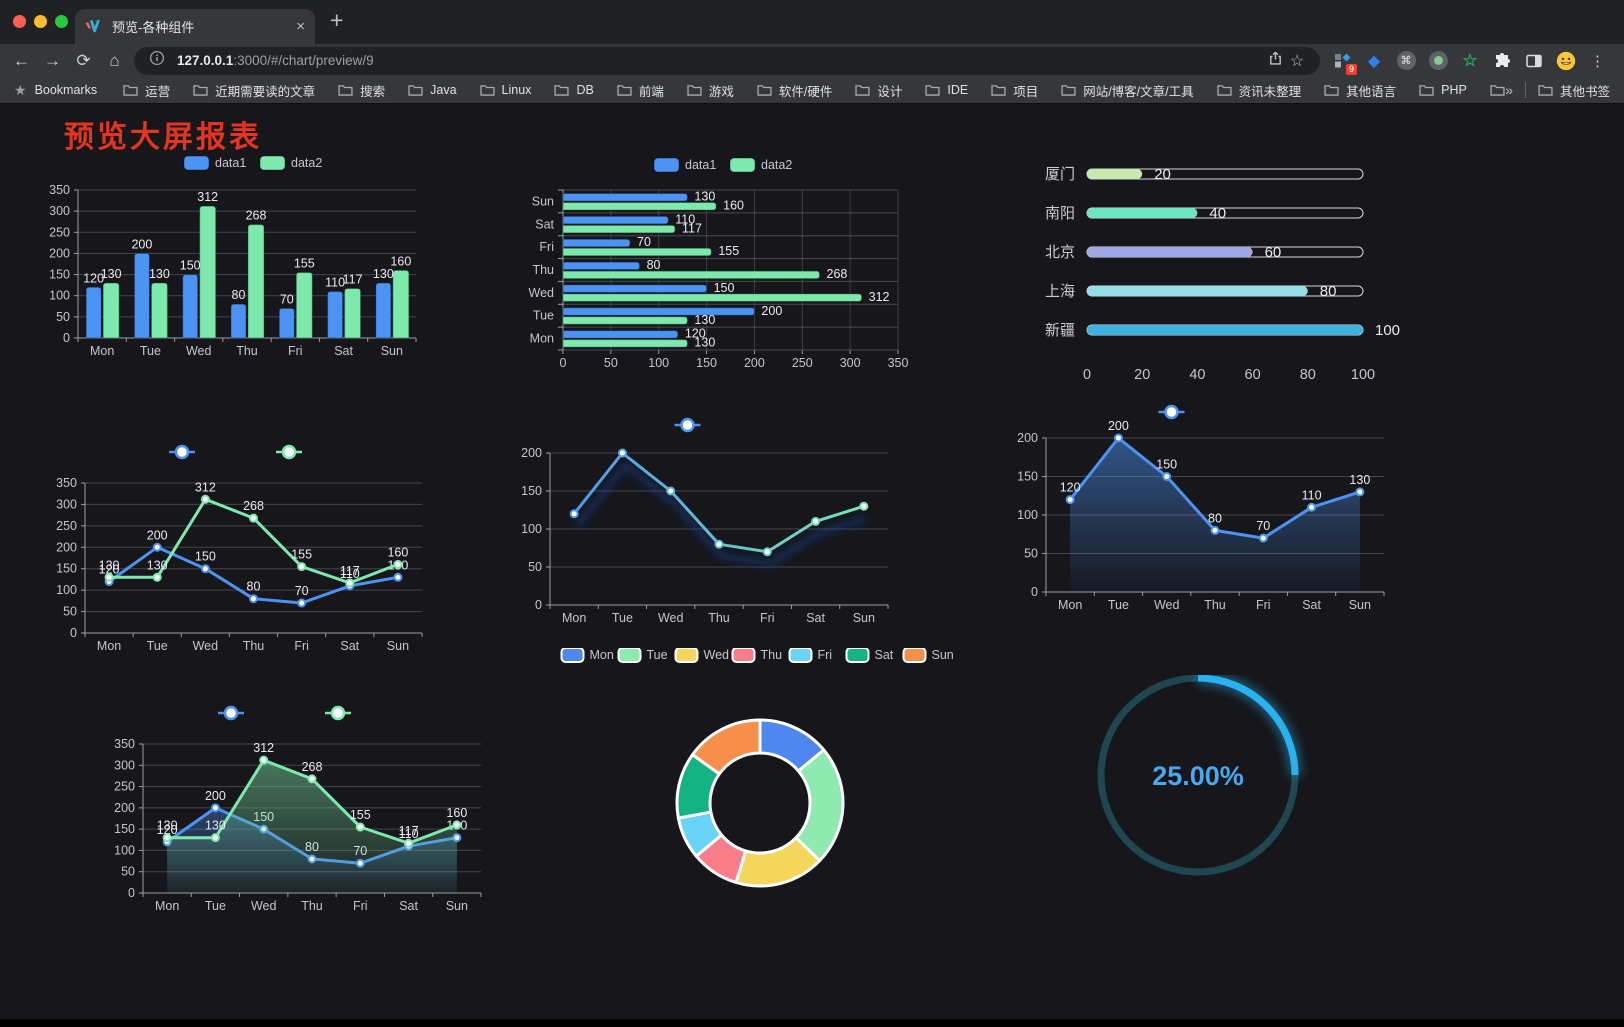 Image resolution: width=1624 pixels, height=1027 pixels. Describe the element at coordinates (1566, 61) in the screenshot. I see `profile-avatar` at that location.